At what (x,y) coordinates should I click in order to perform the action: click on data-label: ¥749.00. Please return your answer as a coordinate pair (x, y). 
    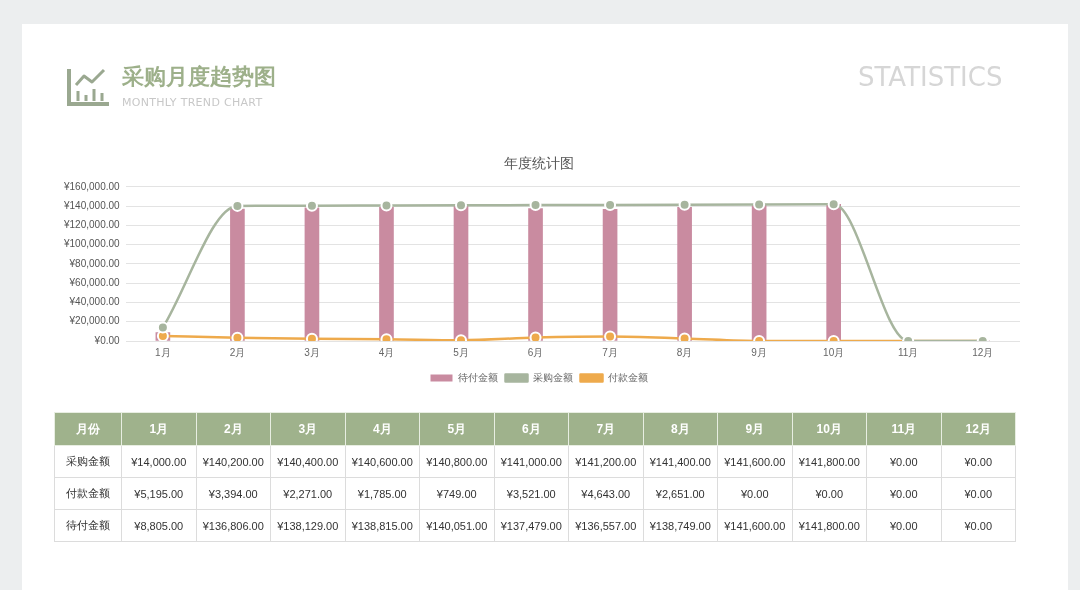
    Looking at the image, I should click on (456, 493).